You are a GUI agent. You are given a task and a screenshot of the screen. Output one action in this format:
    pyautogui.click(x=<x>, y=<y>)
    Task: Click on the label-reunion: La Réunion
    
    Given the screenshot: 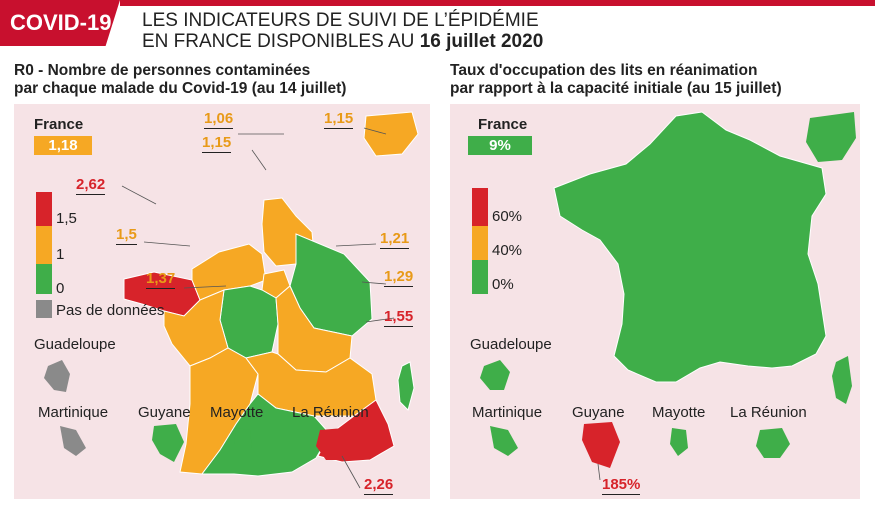 What is the action you would take?
    pyautogui.click(x=330, y=412)
    